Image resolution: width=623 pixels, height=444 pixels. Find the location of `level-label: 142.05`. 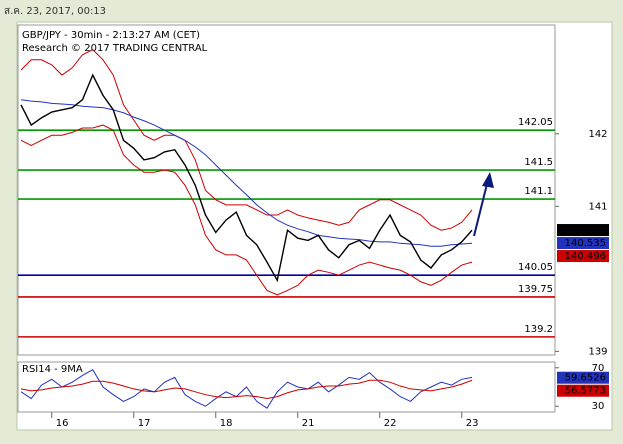

level-label: 142.05 is located at coordinates (535, 122).